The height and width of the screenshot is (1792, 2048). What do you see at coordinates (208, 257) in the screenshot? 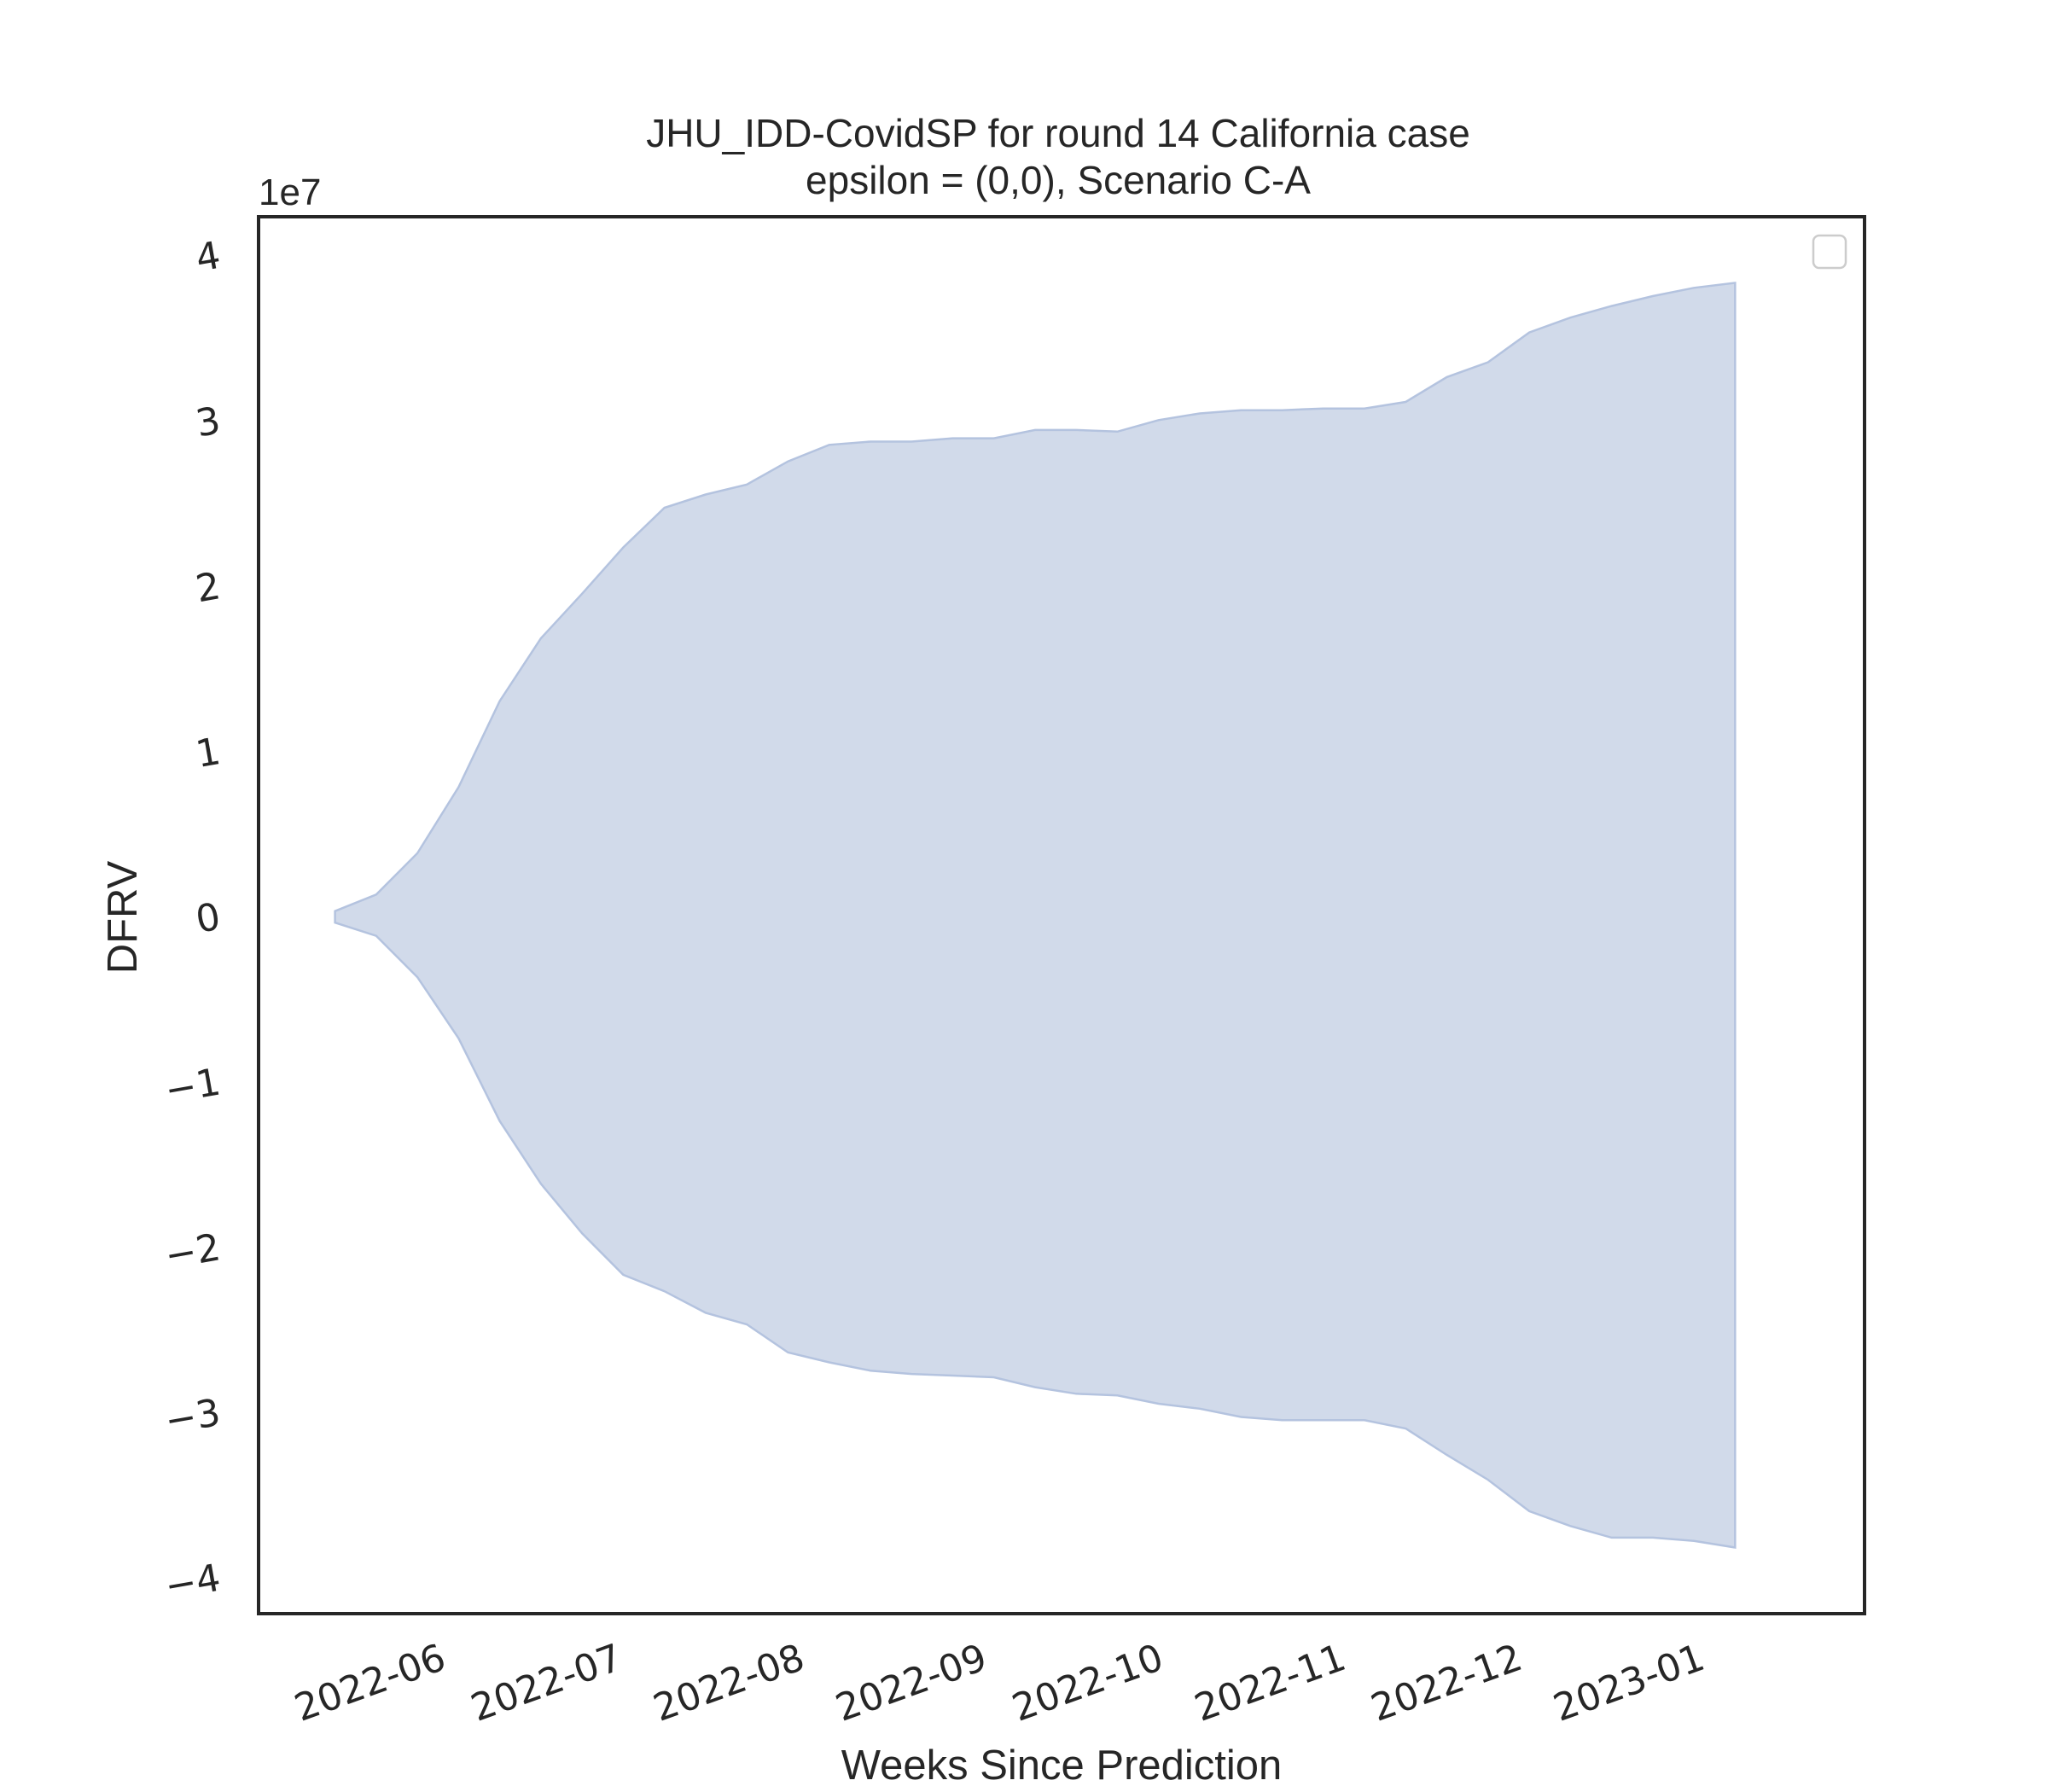
I see `y-tick-label: 4` at bounding box center [208, 257].